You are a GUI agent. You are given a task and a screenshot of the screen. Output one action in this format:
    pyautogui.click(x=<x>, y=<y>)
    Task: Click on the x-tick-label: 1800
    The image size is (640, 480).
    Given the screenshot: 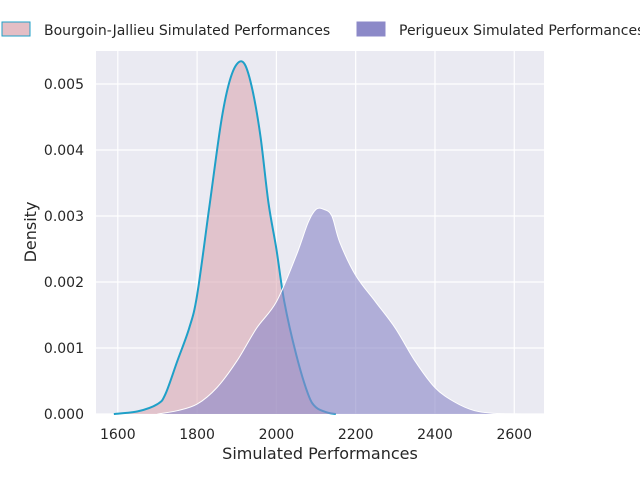 What is the action you would take?
    pyautogui.click(x=197, y=435)
    